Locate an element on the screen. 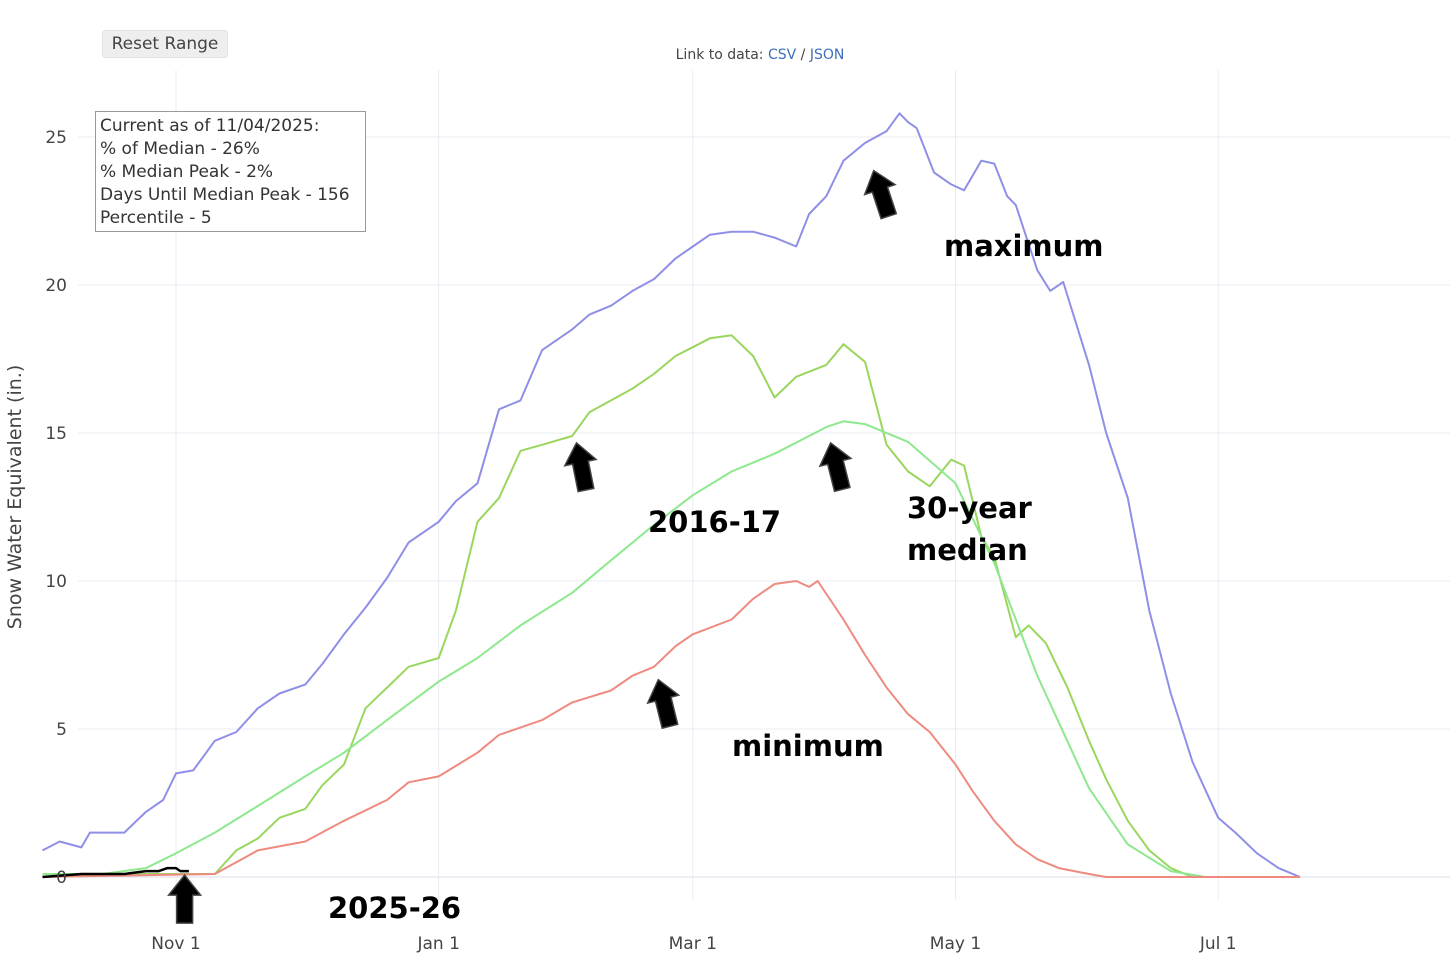  info-percentile: Percentile - 5 is located at coordinates (156, 218).